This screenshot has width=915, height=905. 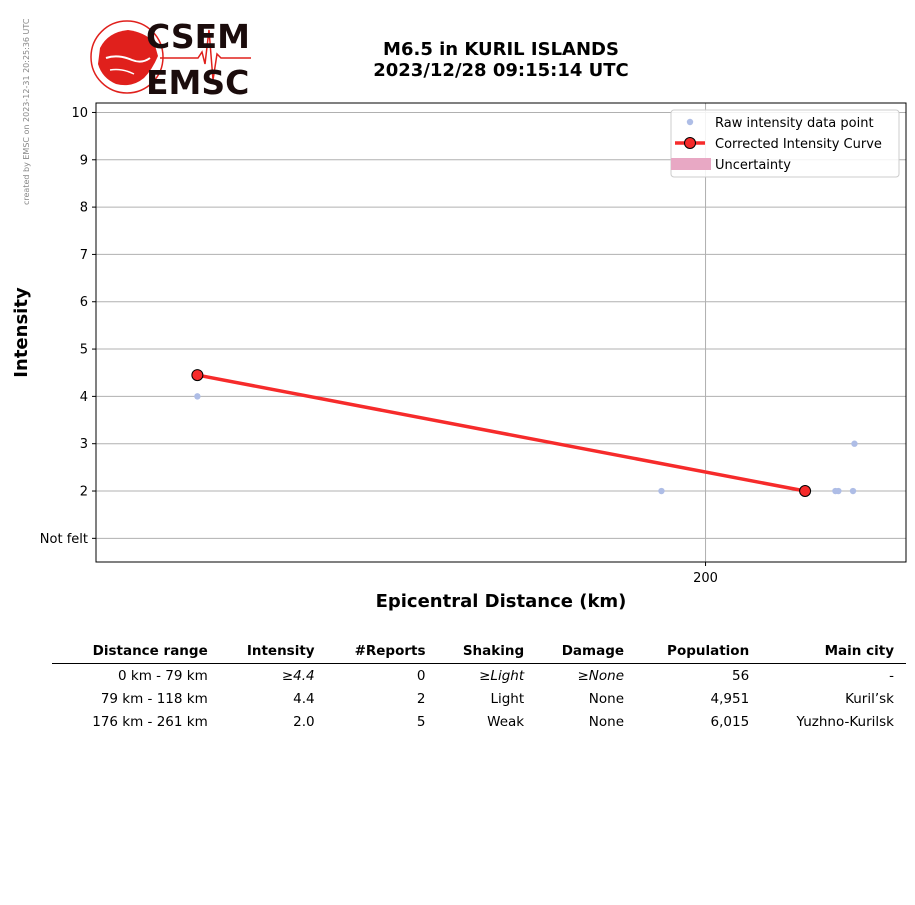 What do you see at coordinates (741, 676) in the screenshot?
I see `table-cell-population: 56` at bounding box center [741, 676].